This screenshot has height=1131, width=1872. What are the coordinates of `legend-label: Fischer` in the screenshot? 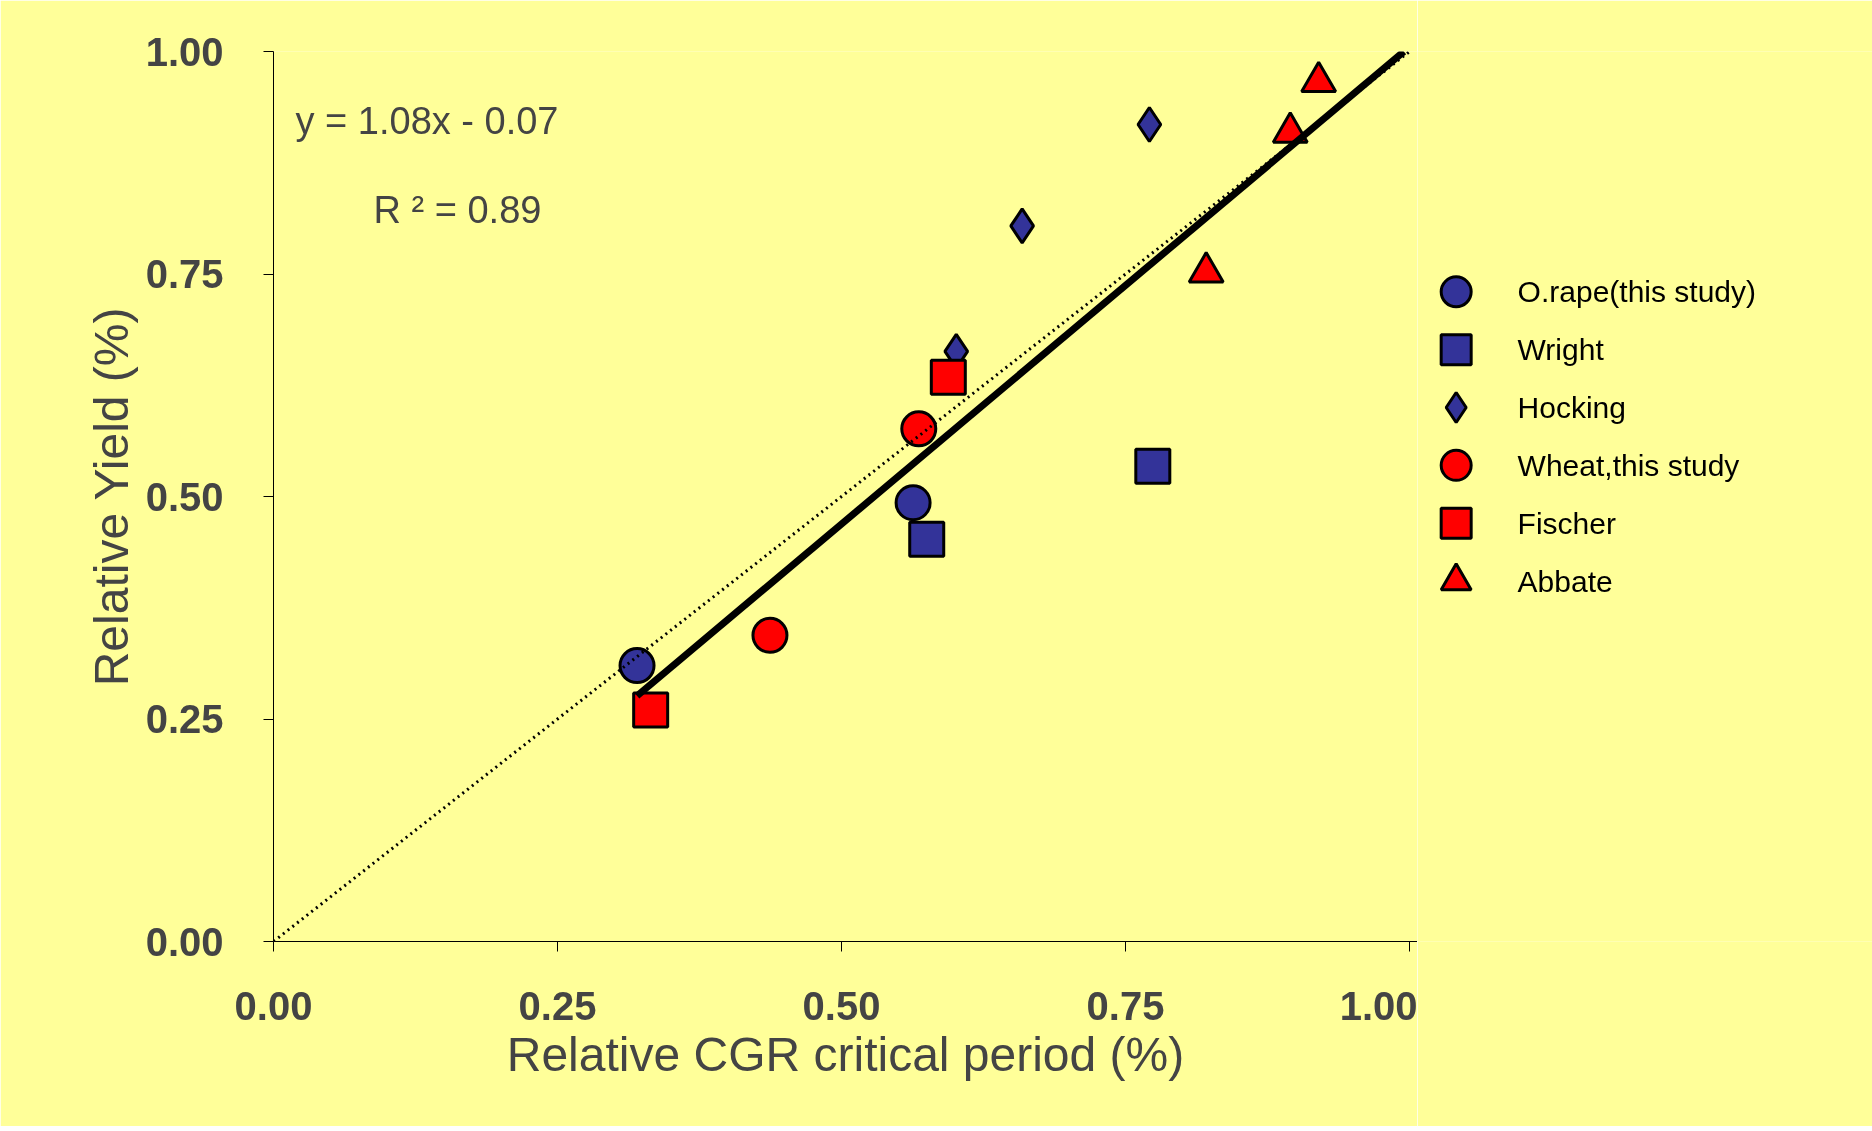 It's located at (1566, 523).